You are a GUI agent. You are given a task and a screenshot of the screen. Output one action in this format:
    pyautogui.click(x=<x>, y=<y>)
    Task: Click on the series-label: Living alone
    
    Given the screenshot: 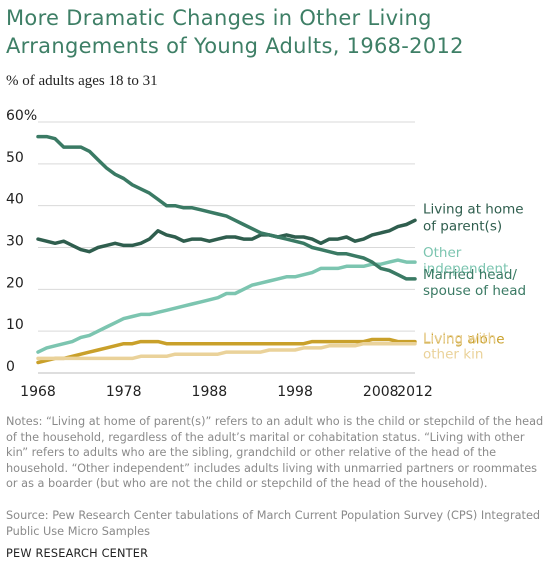 What is the action you would take?
    pyautogui.click(x=464, y=340)
    